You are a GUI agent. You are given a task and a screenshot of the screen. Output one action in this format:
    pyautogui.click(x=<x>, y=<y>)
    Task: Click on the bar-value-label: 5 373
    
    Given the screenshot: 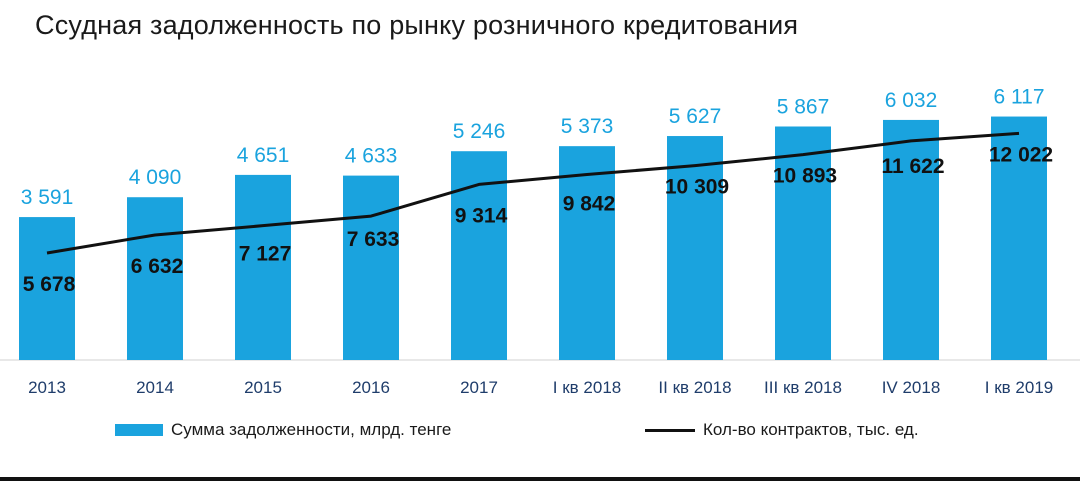 What is the action you would take?
    pyautogui.click(x=587, y=126)
    